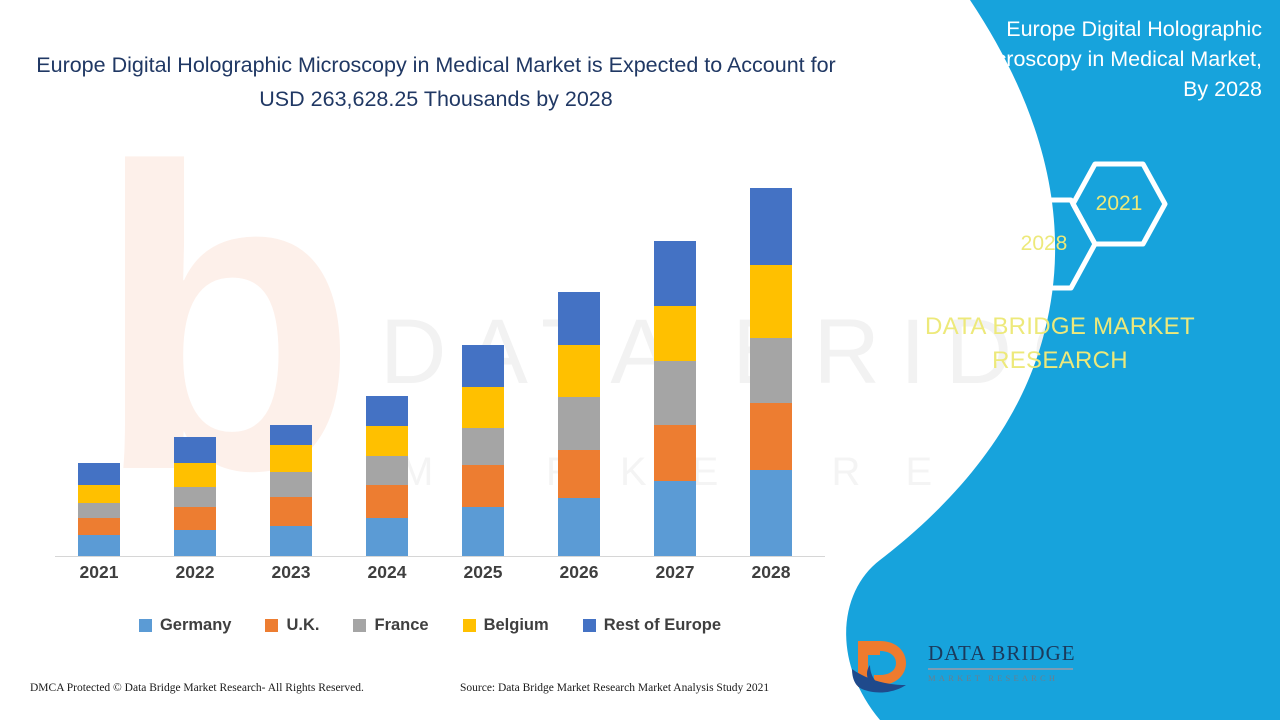  I want to click on x-axis-label-2025: 2025, so click(483, 572).